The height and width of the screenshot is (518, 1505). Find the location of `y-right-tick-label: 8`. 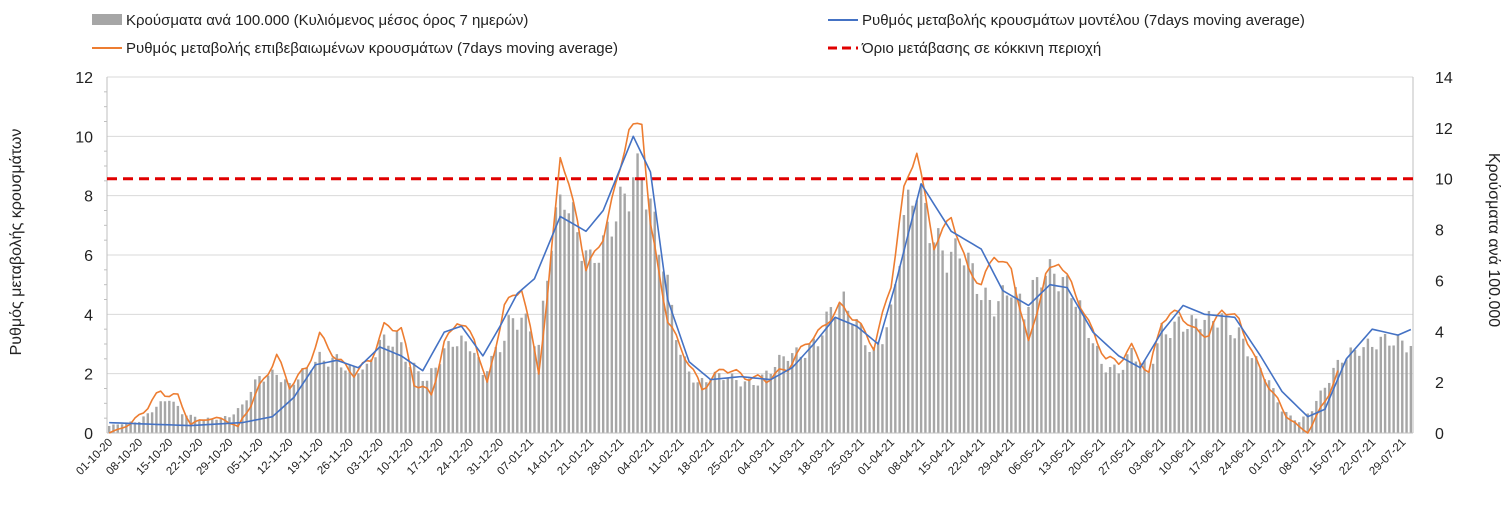

y-right-tick-label: 8 is located at coordinates (1439, 231).